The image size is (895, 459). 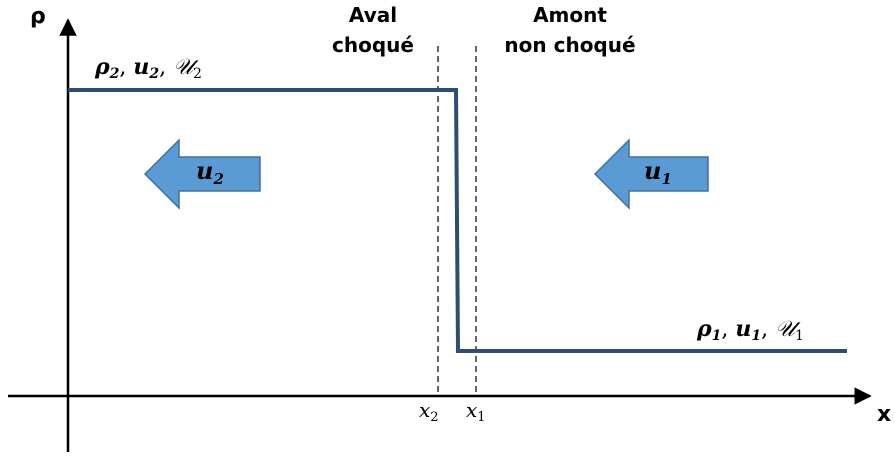 What do you see at coordinates (570, 45) in the screenshot?
I see `upstream-line2: non choqué` at bounding box center [570, 45].